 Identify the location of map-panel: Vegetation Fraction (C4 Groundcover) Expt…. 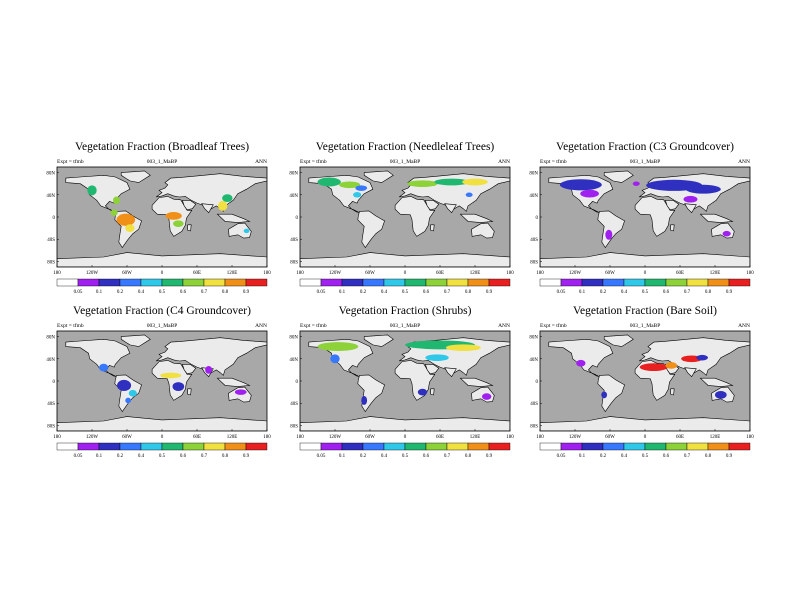
(158, 382).